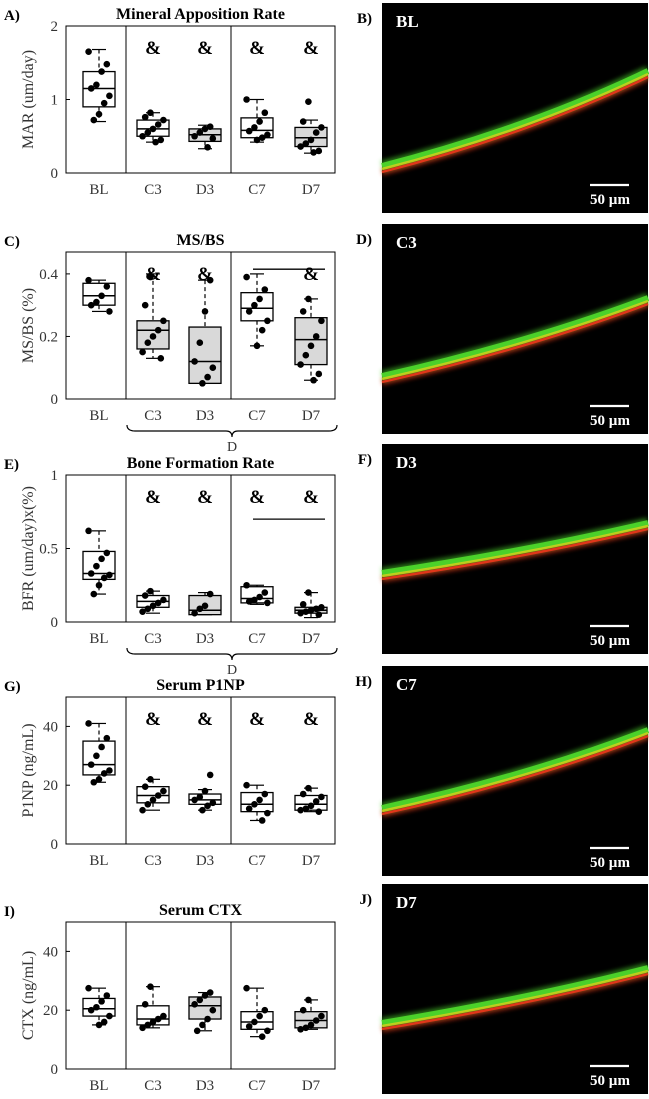 The image size is (649, 1099). What do you see at coordinates (200, 240) in the screenshot?
I see `chart-title: MS/BS` at bounding box center [200, 240].